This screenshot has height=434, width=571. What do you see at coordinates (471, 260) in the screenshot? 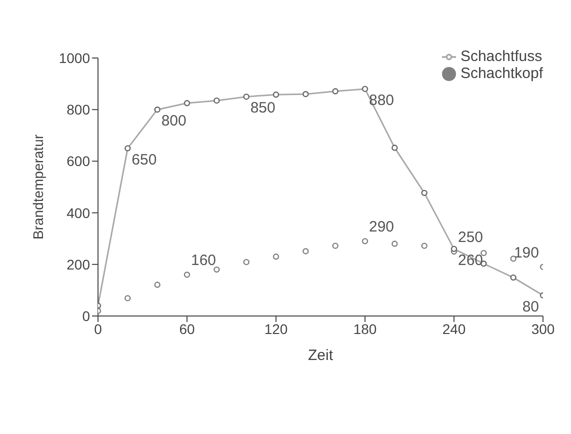
I see `data-label: 260` at bounding box center [471, 260].